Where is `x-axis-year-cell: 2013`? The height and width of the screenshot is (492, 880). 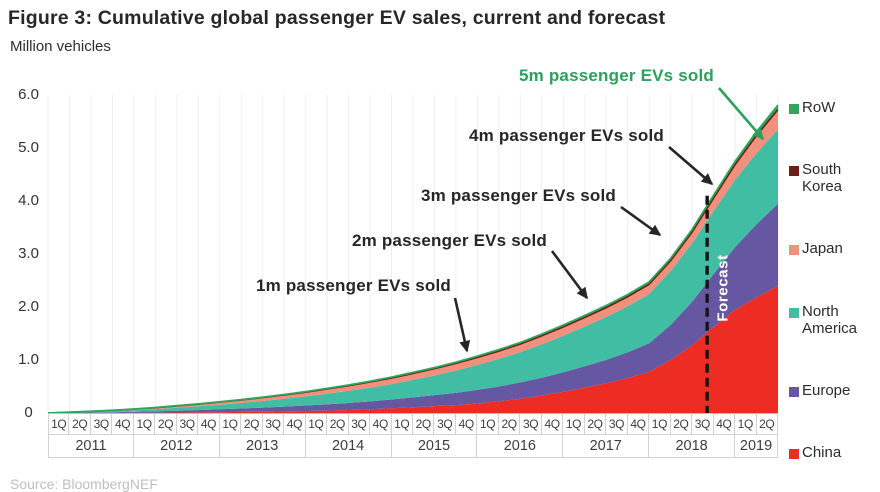
x-axis-year-cell: 2013 is located at coordinates (262, 446).